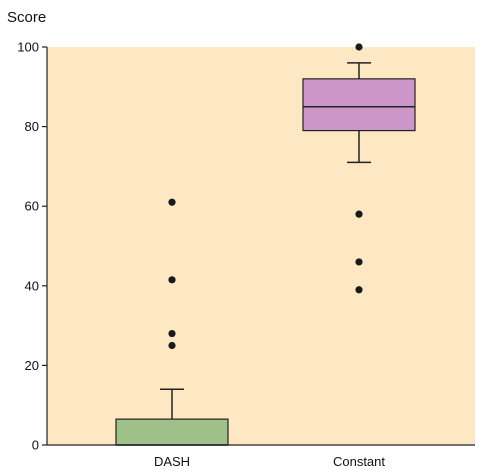  I want to click on y-tick-label: 80, so click(32, 126).